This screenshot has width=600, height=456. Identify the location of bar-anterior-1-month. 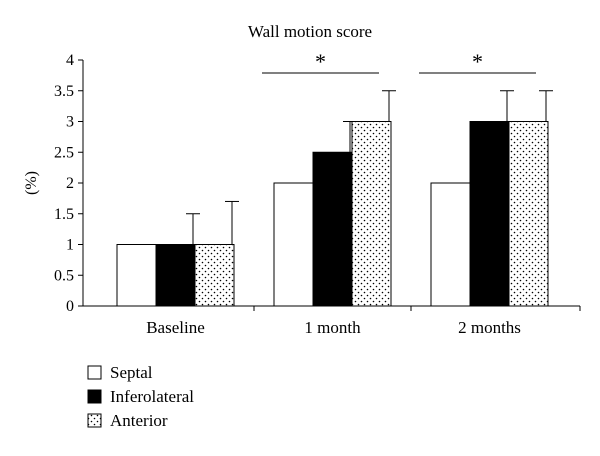
(371, 214).